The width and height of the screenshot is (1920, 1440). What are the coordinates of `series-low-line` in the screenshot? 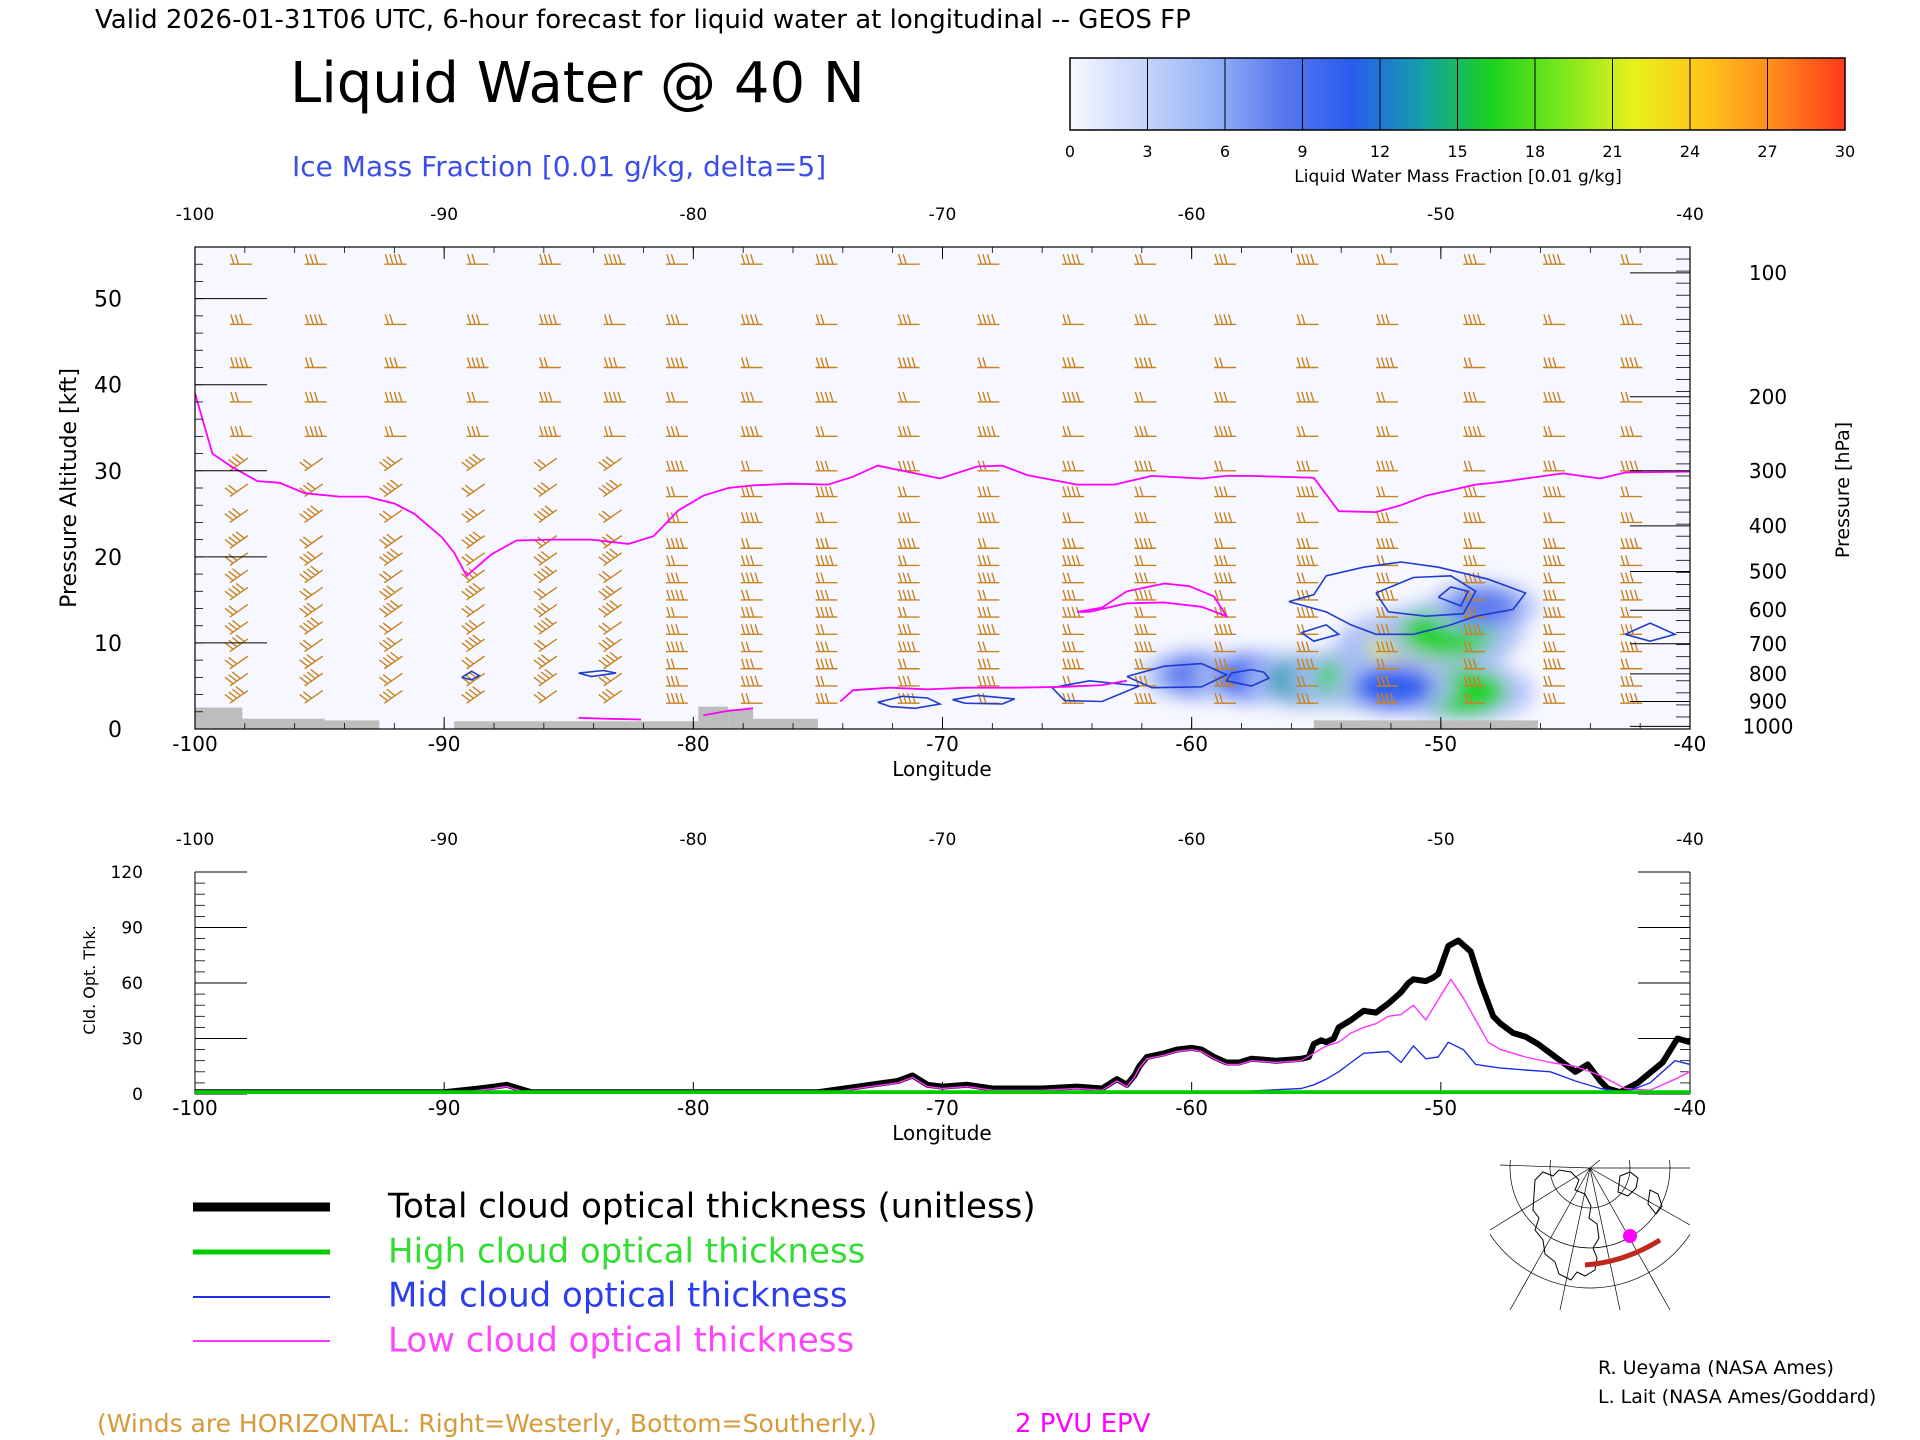 It's located at (942, 1036).